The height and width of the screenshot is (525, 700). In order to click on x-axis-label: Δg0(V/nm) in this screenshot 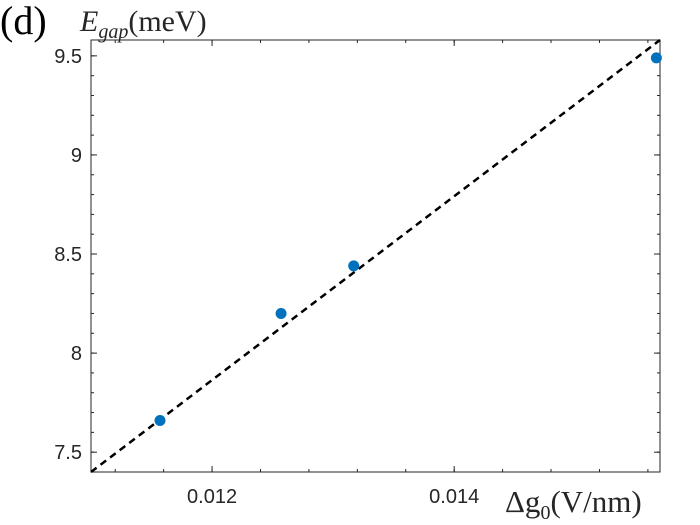, I will do `click(573, 504)`.